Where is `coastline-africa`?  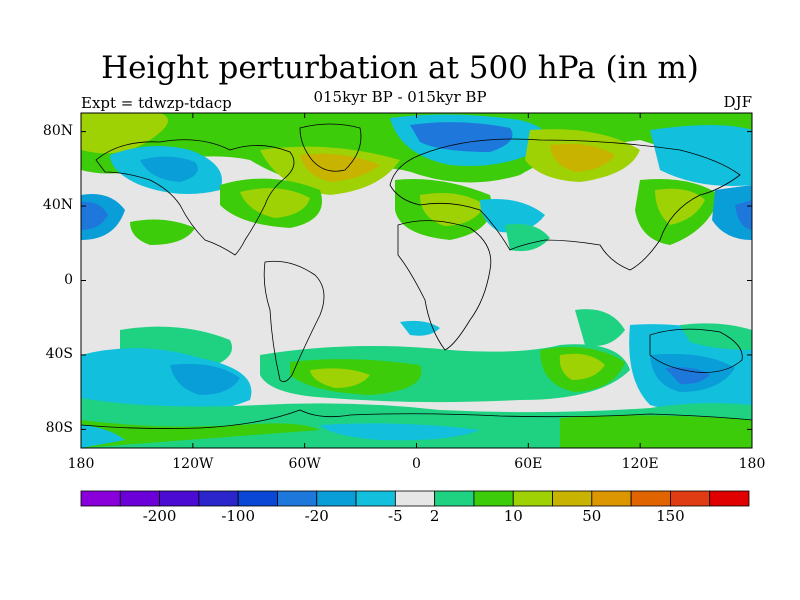
coastline-africa is located at coordinates (444, 285).